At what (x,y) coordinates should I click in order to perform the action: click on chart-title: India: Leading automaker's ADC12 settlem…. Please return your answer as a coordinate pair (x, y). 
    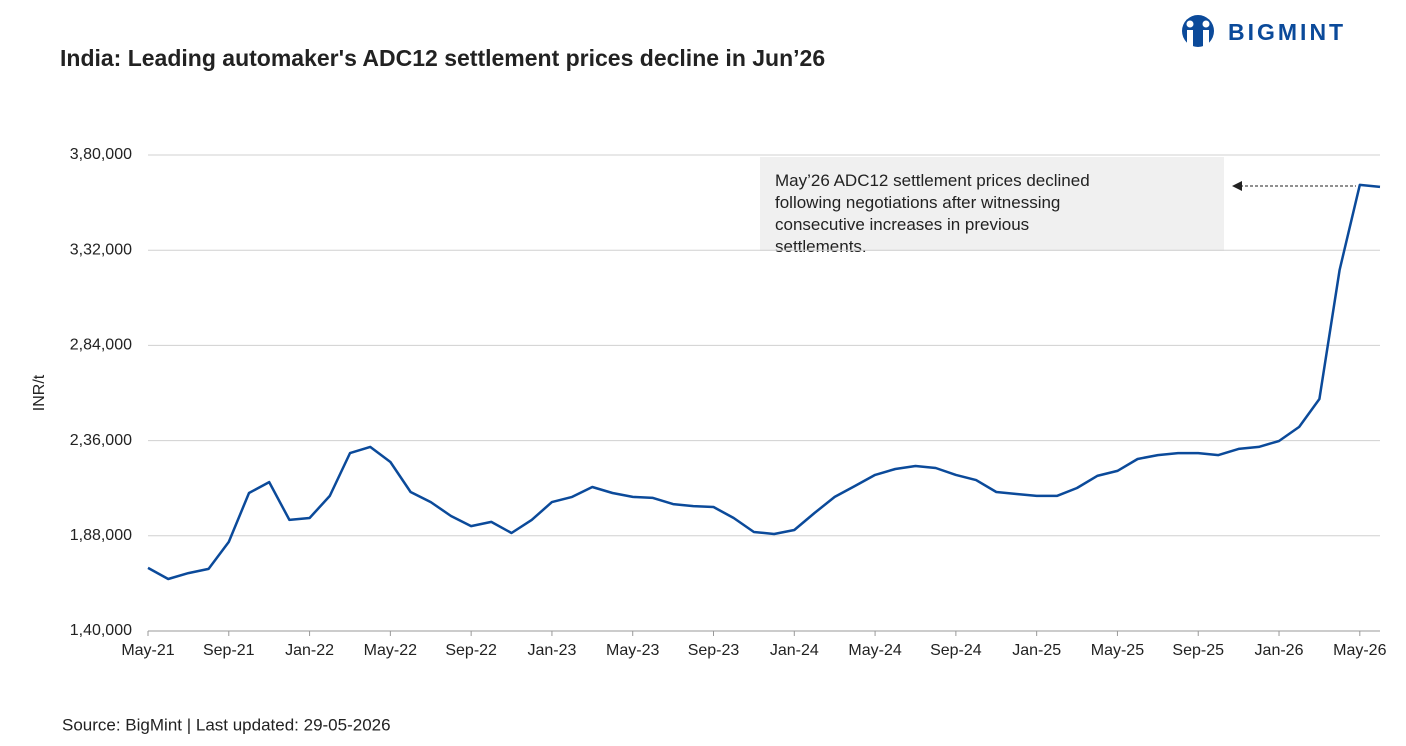
    Looking at the image, I should click on (442, 58).